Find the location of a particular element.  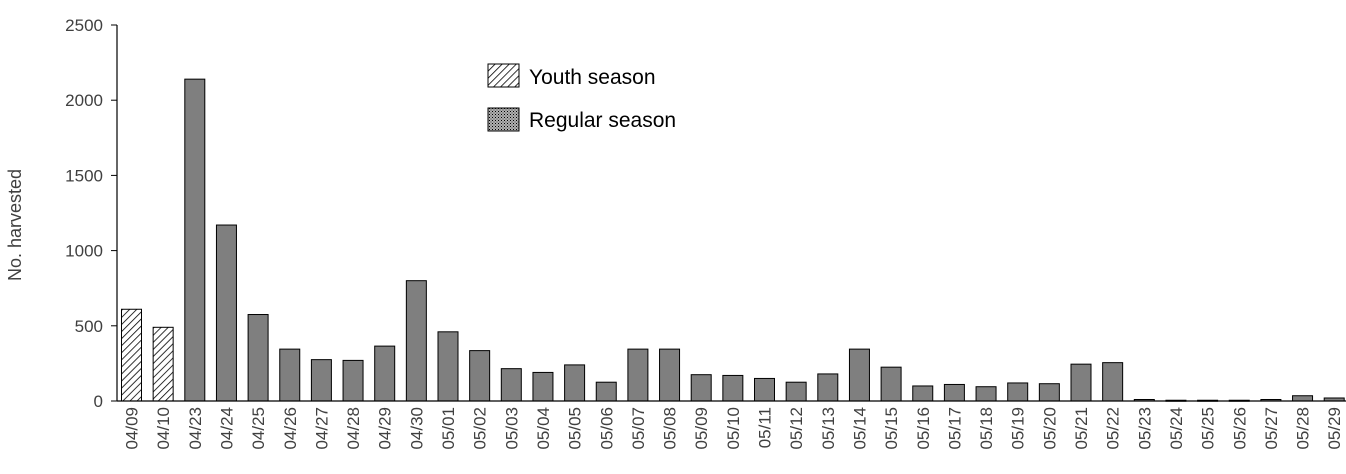

x-tick-label: 04/28 is located at coordinates (353, 428).